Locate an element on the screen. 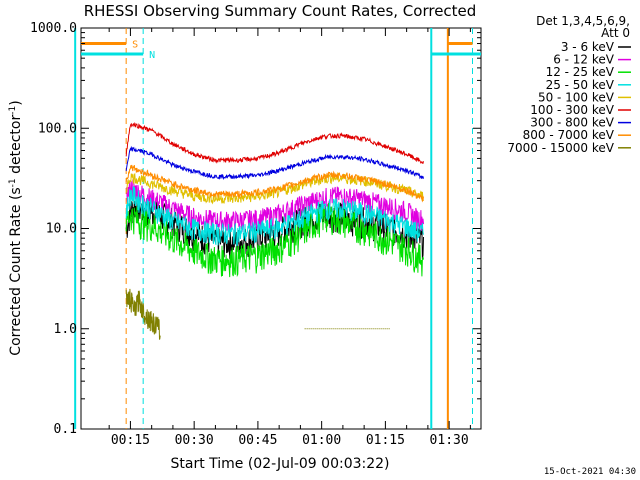 This screenshot has height=480, width=640. legend-label: 800 - 7000 keV is located at coordinates (569, 135).